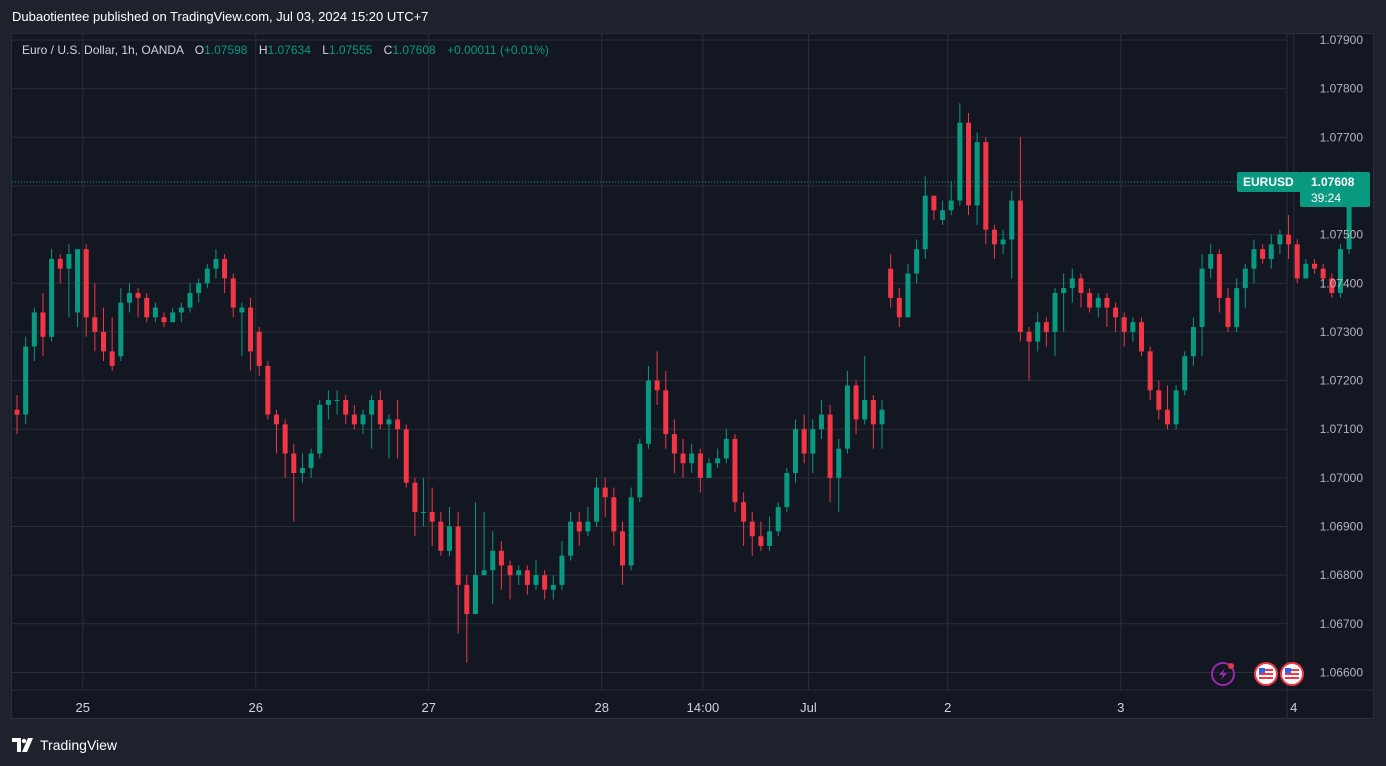  I want to click on time-tick-label: 2, so click(947, 707).